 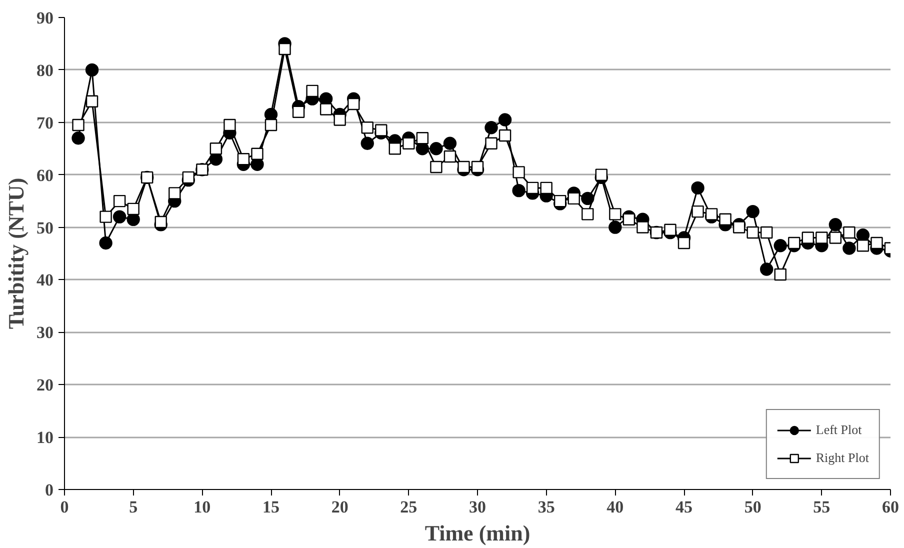 I want to click on x-tick-label: 35, so click(x=546, y=507).